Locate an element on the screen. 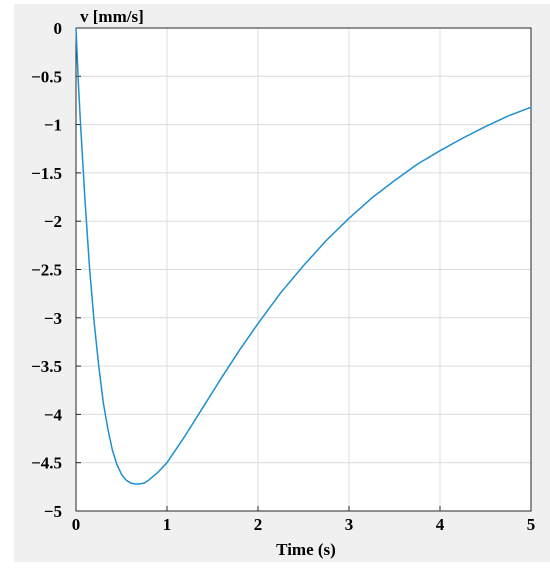 The height and width of the screenshot is (574, 550). x-tick-label: 3 is located at coordinates (349, 524).